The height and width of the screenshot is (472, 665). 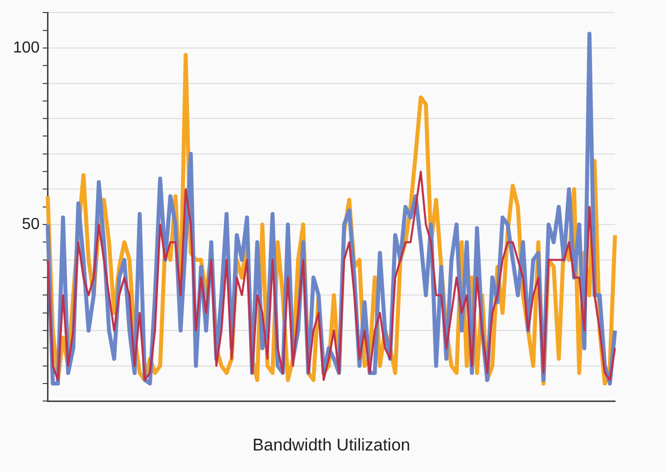 What do you see at coordinates (331, 444) in the screenshot?
I see `x-axis-title: Bandwidth Utilization` at bounding box center [331, 444].